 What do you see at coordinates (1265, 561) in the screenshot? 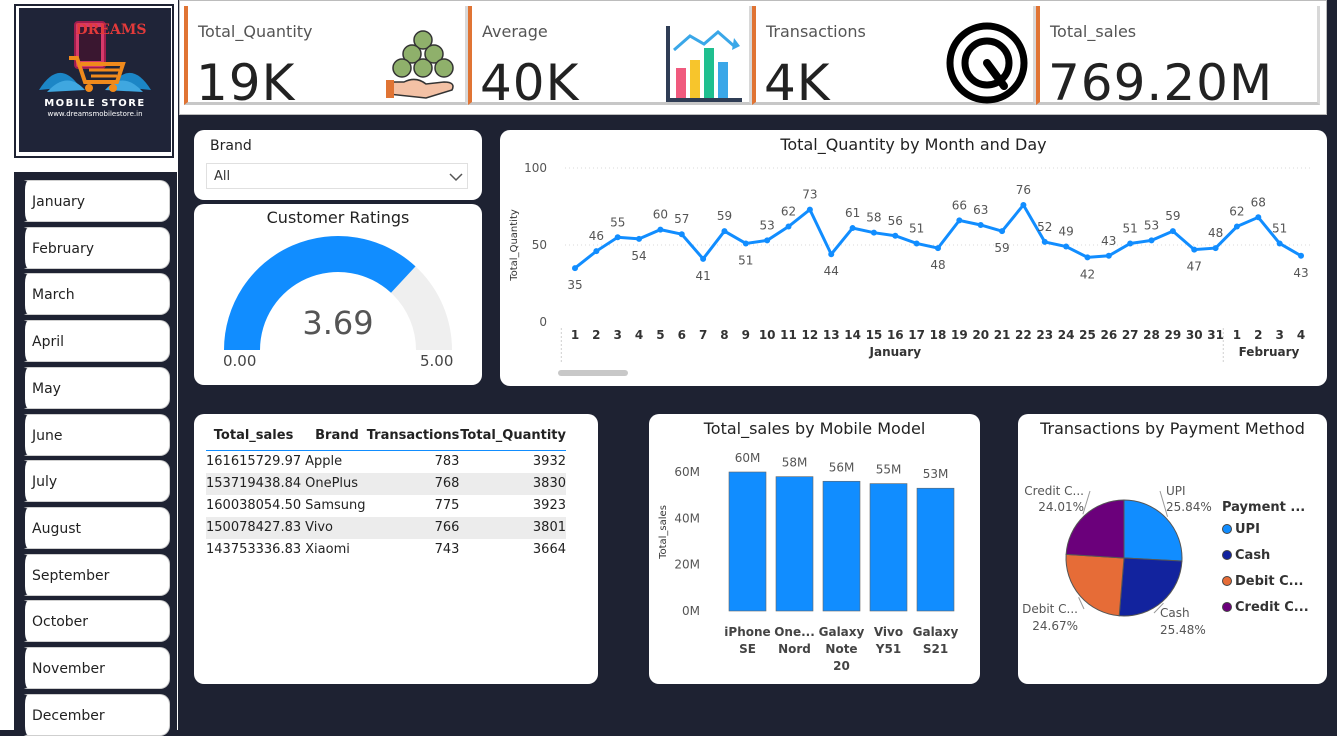
I see `legend-item: Cash` at bounding box center [1265, 561].